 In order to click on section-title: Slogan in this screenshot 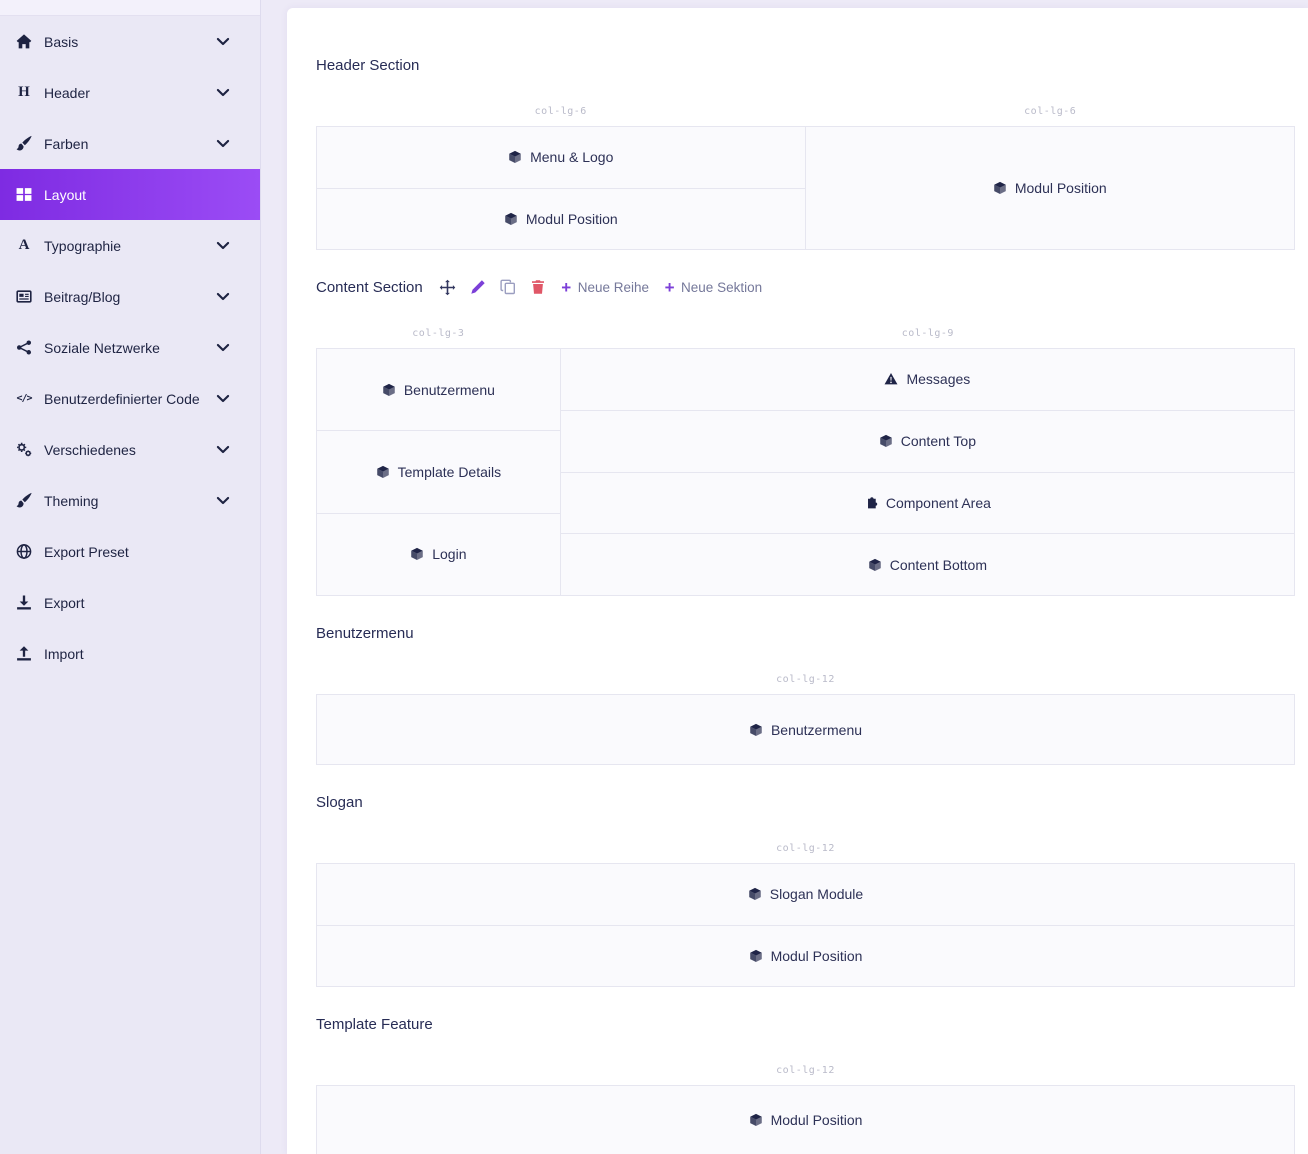, I will do `click(339, 802)`.